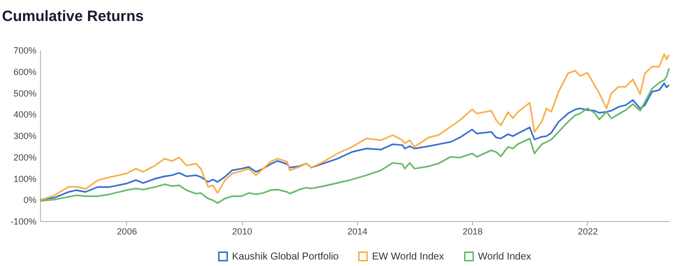  I want to click on y-tick-label: 100%, so click(24, 179).